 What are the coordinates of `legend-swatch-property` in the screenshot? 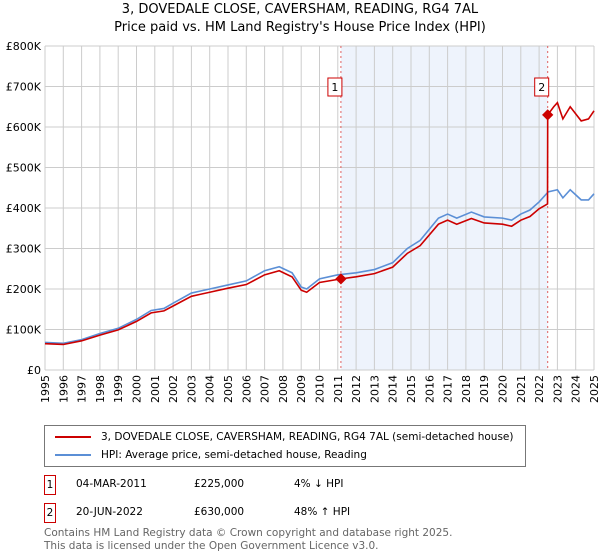 It's located at (73, 437).